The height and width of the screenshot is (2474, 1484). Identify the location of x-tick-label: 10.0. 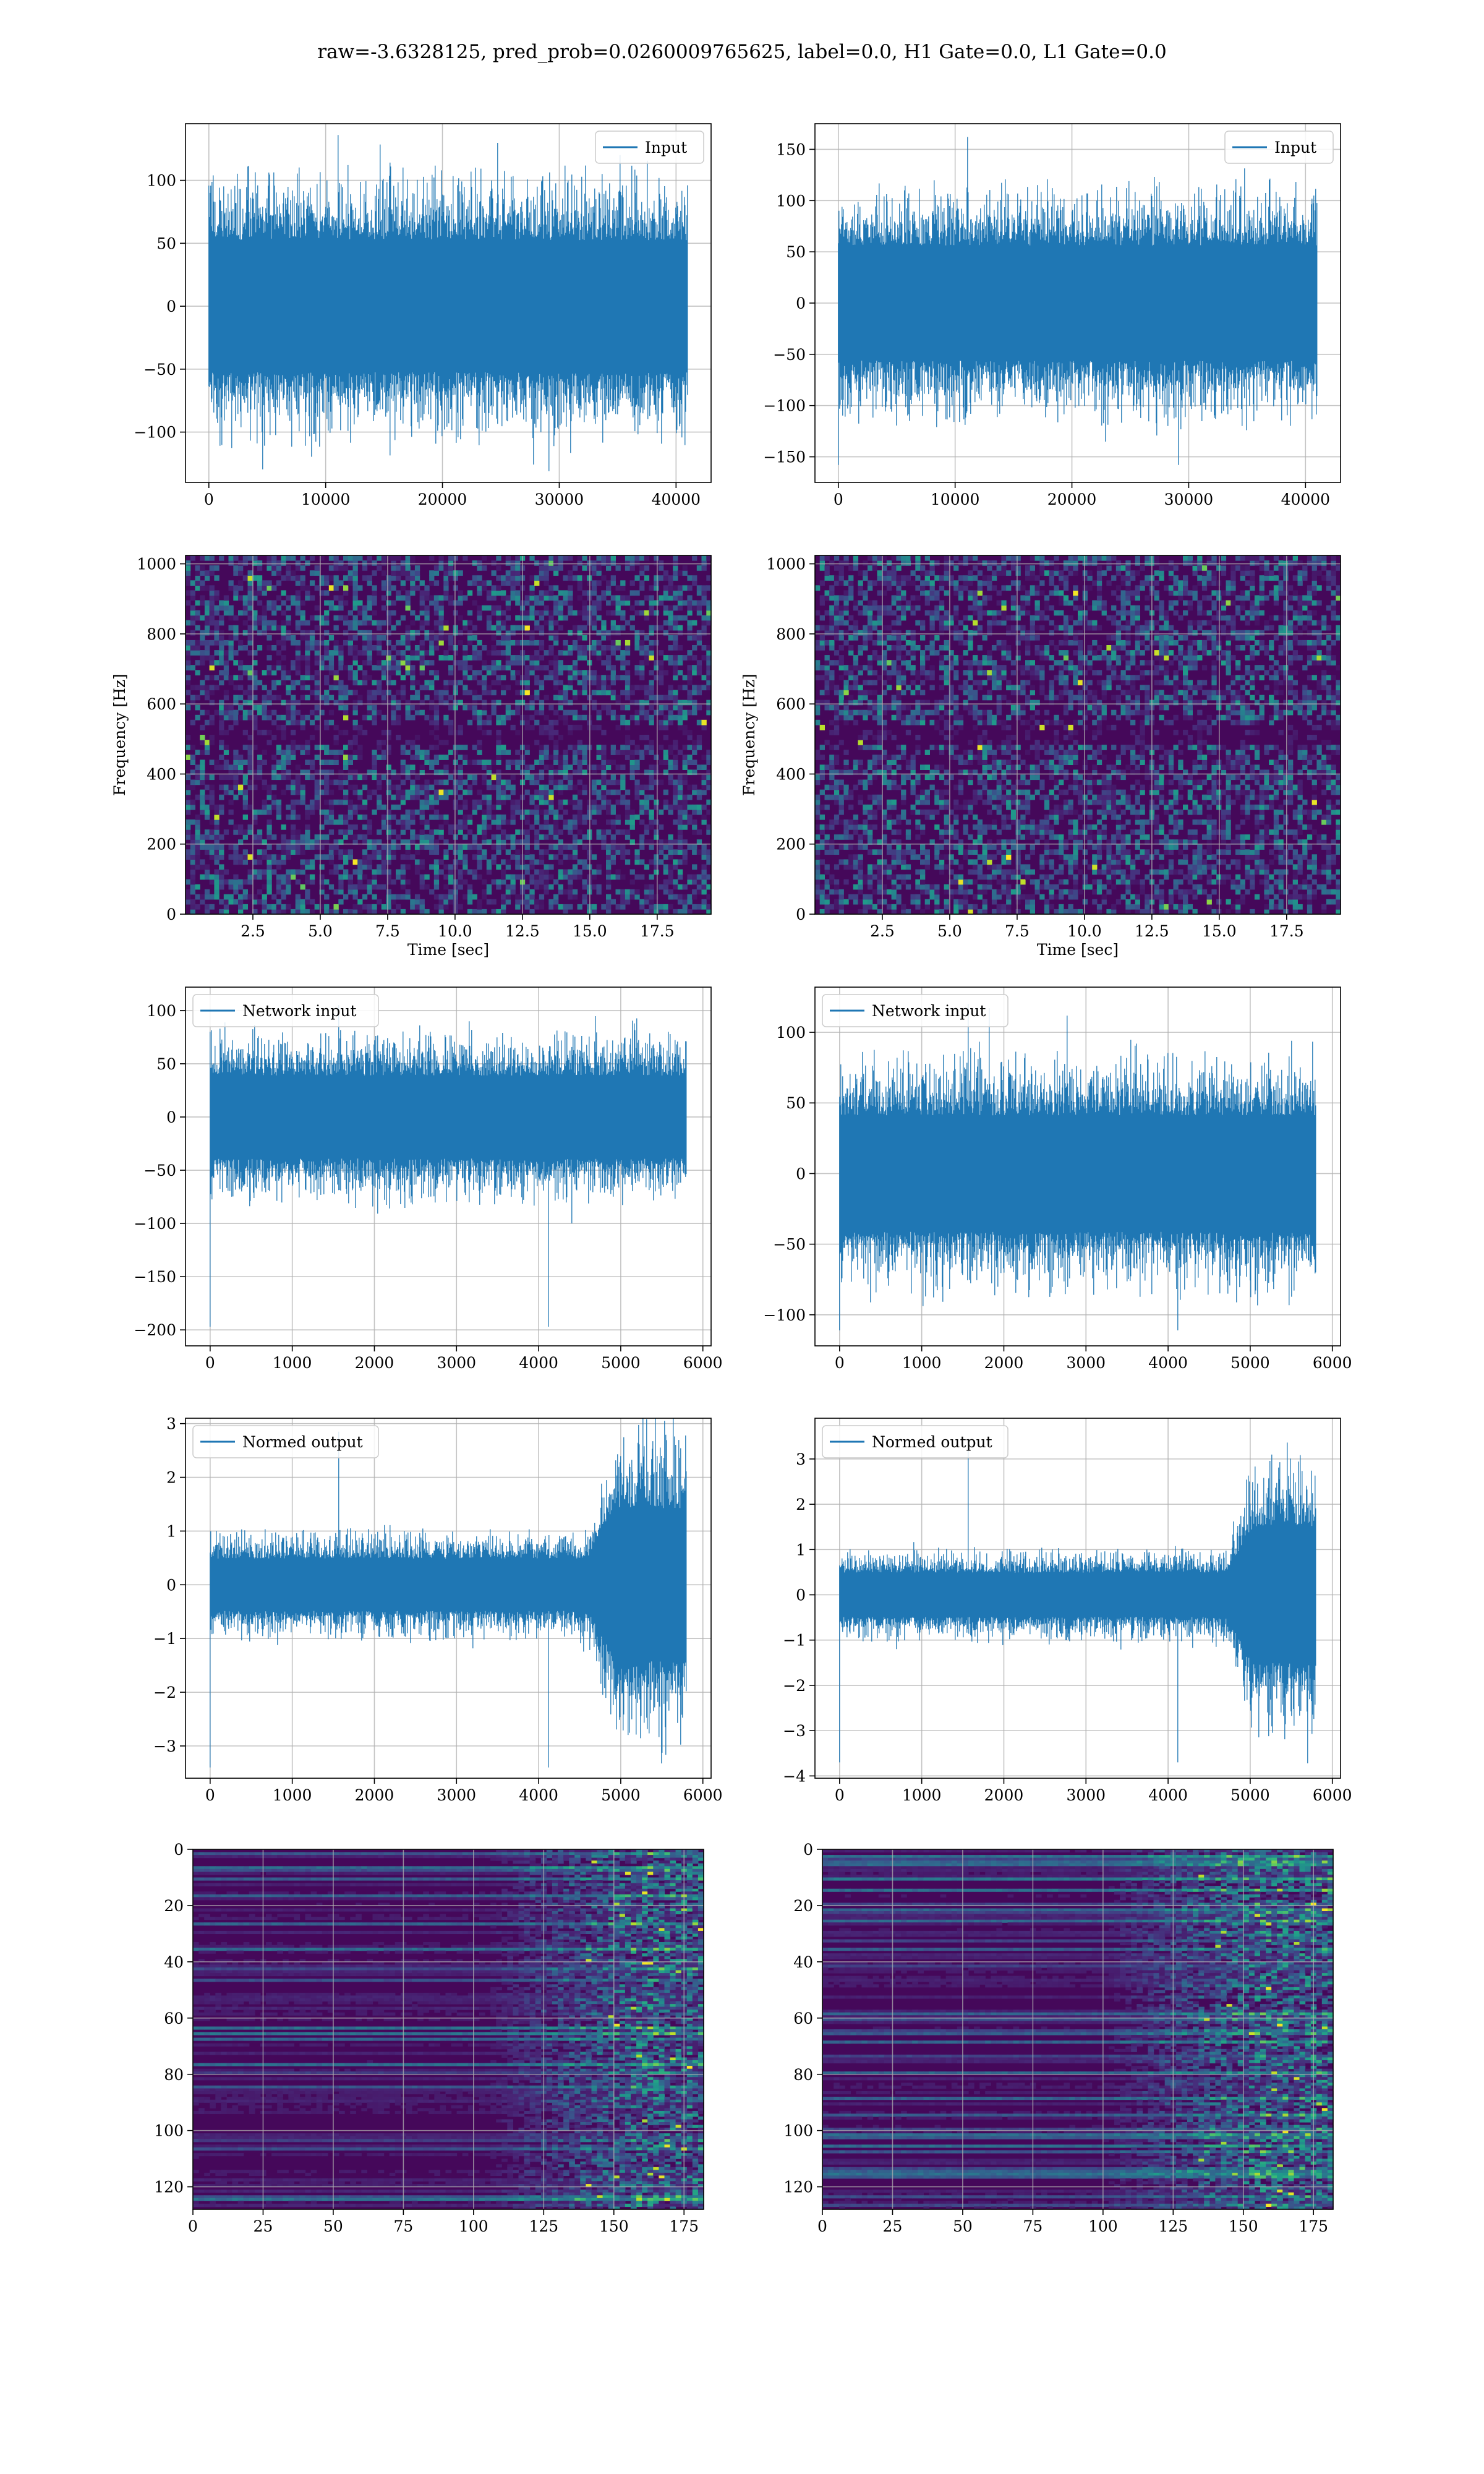
(455, 931).